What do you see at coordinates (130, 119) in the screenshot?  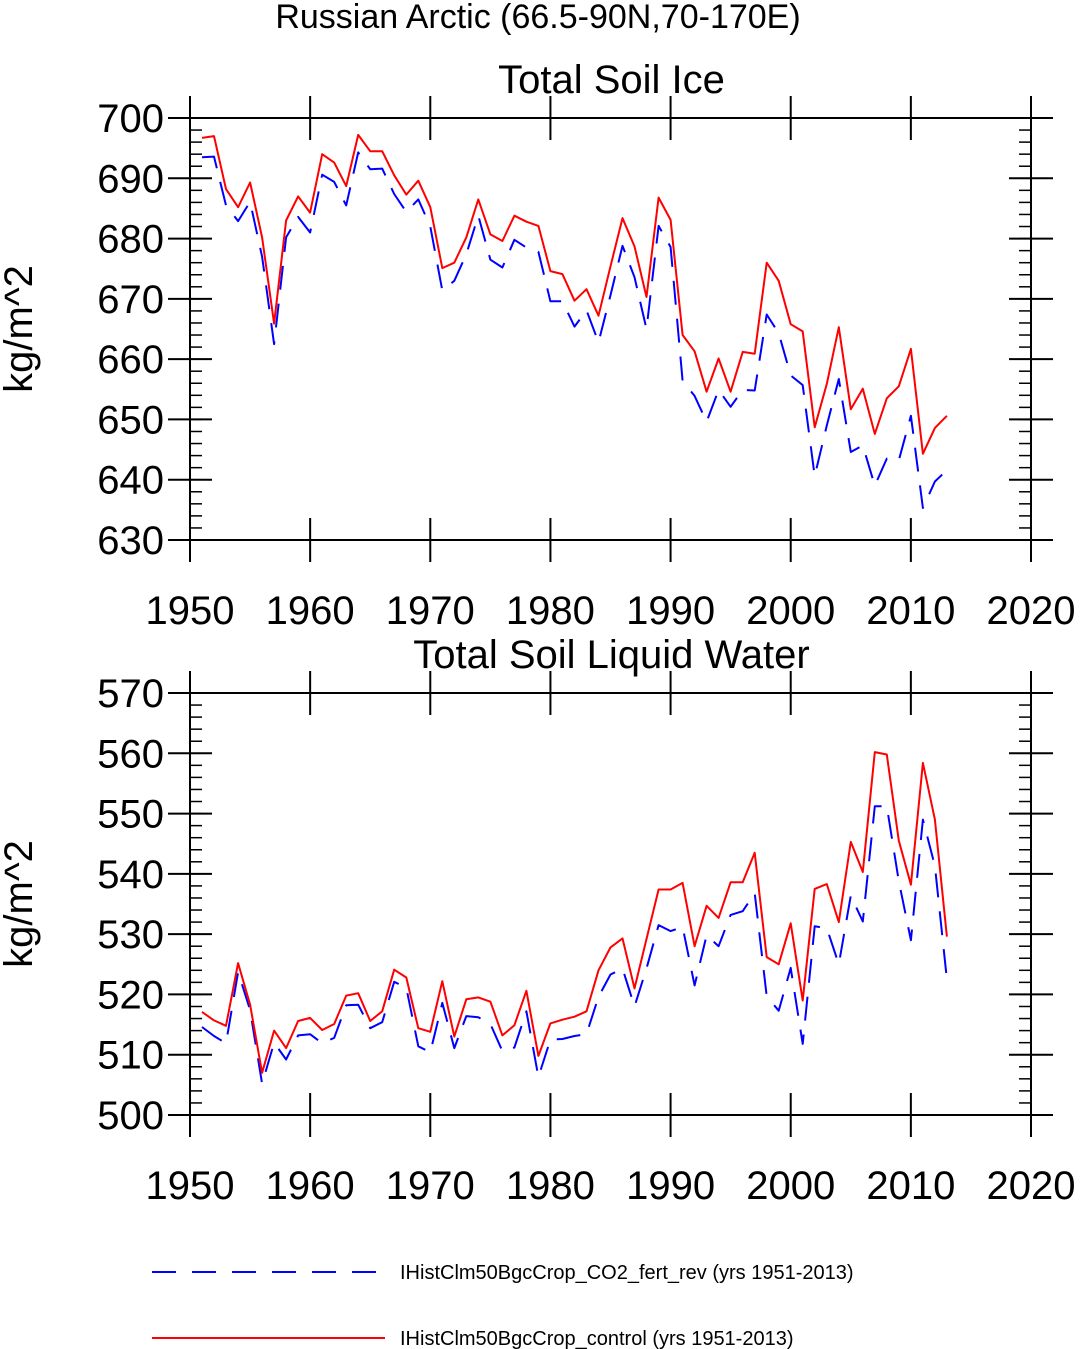 I see `y-tick-label: 700` at bounding box center [130, 119].